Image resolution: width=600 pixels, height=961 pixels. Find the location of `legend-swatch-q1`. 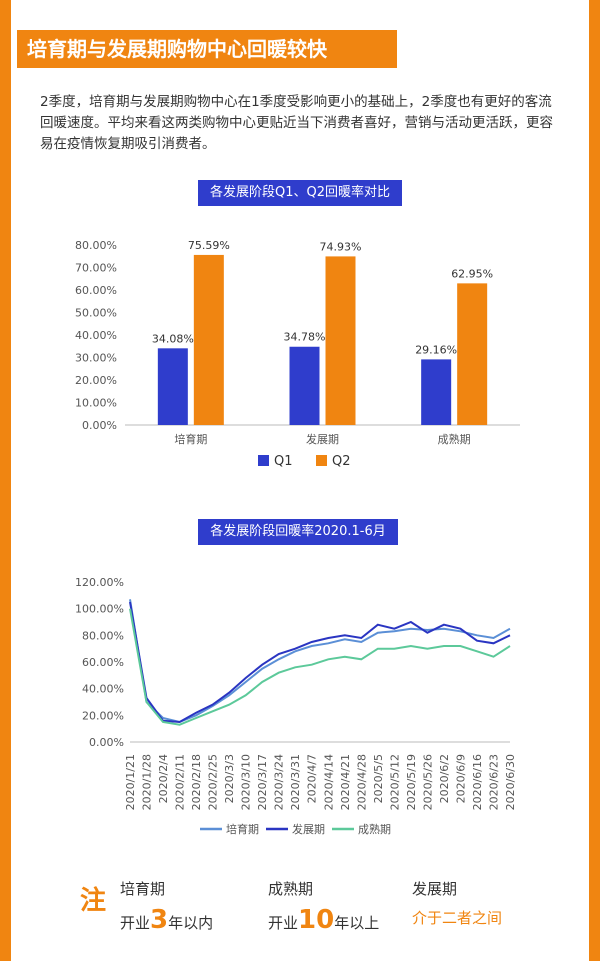

legend-swatch-q1 is located at coordinates (263, 460).